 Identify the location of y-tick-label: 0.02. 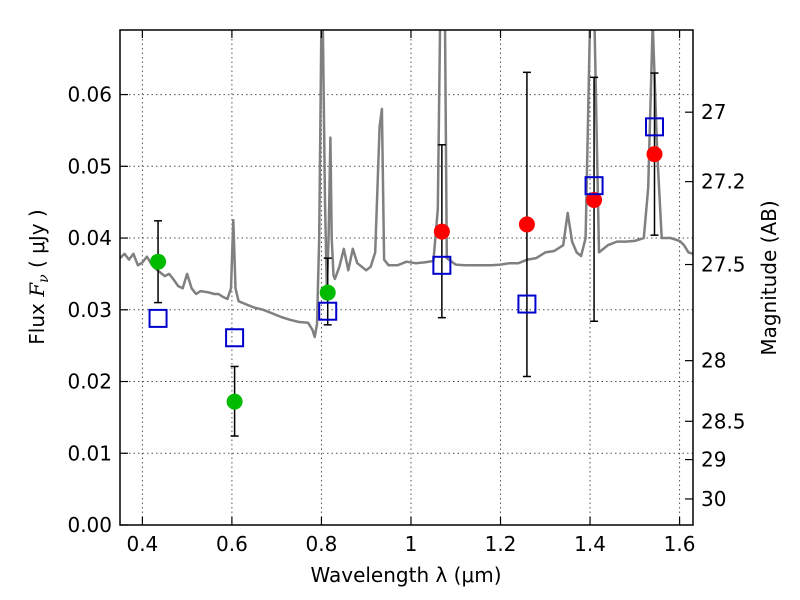
(89, 382).